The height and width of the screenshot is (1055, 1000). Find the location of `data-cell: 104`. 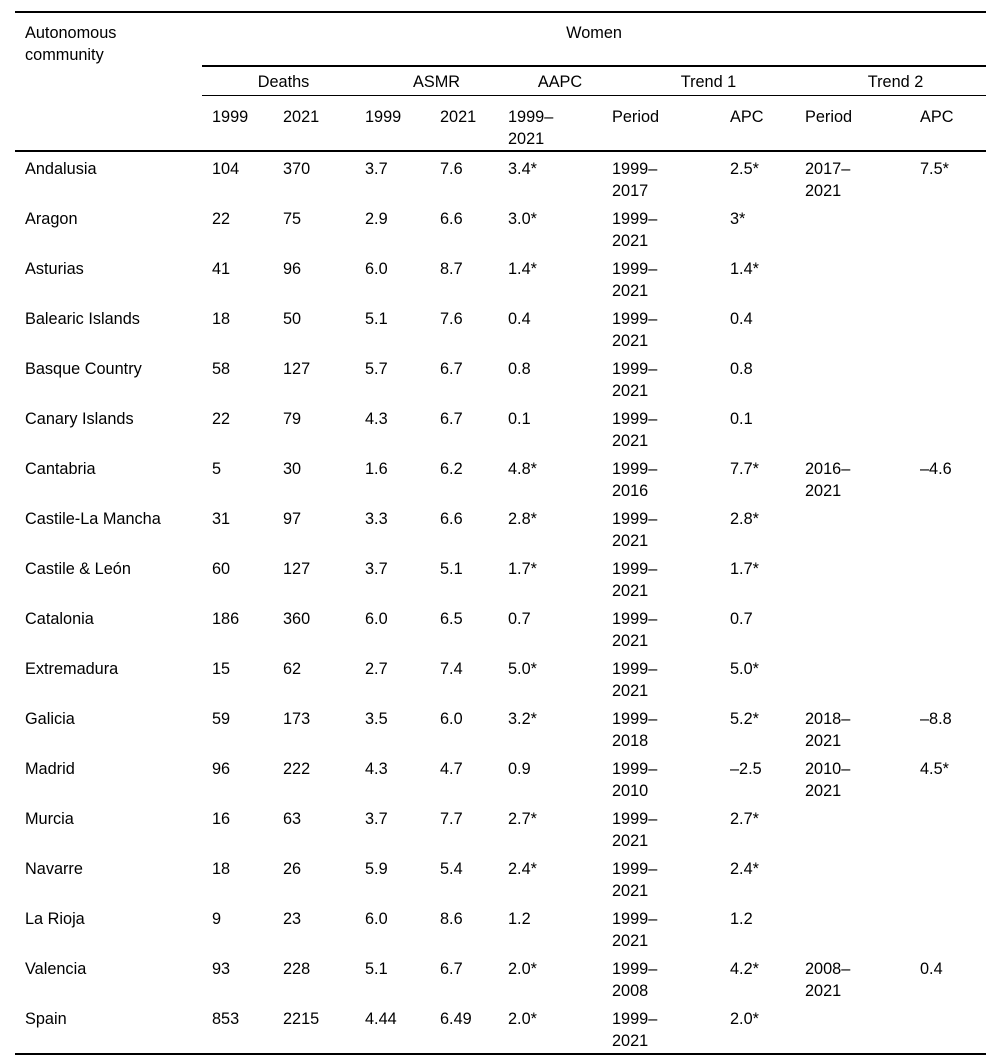

data-cell: 104 is located at coordinates (226, 168).